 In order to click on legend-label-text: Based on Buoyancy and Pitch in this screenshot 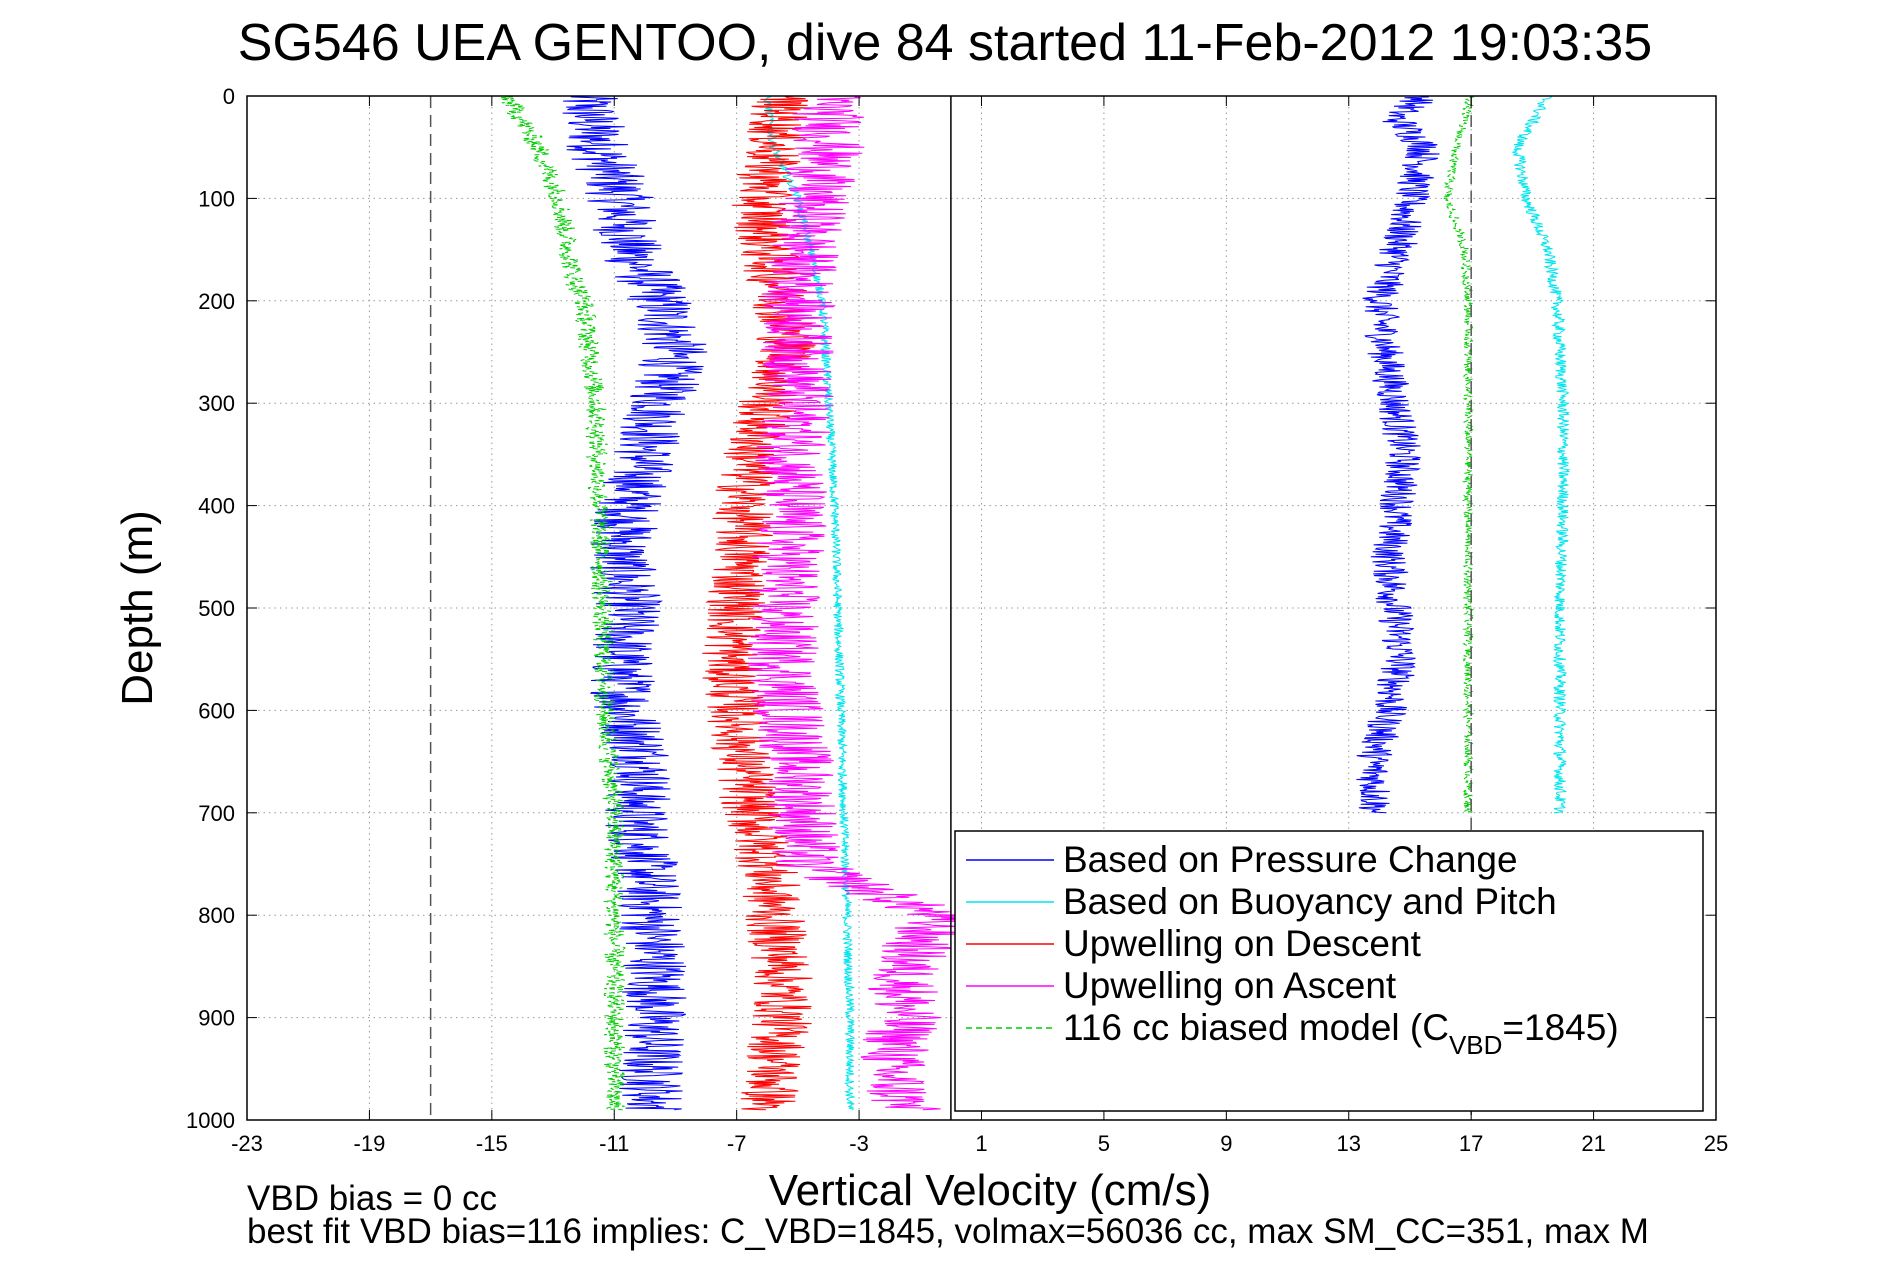, I will do `click(1310, 901)`.